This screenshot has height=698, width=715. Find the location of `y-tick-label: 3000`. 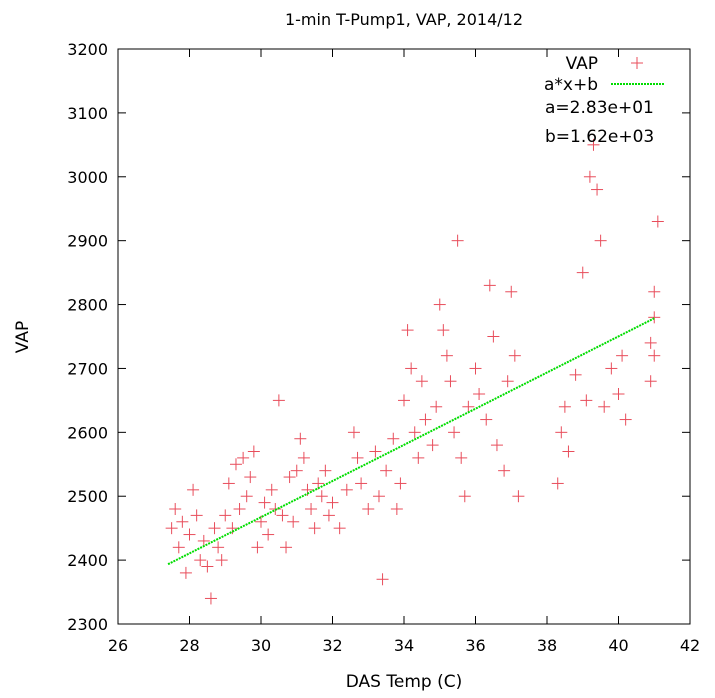

y-tick-label: 3000 is located at coordinates (87, 177).